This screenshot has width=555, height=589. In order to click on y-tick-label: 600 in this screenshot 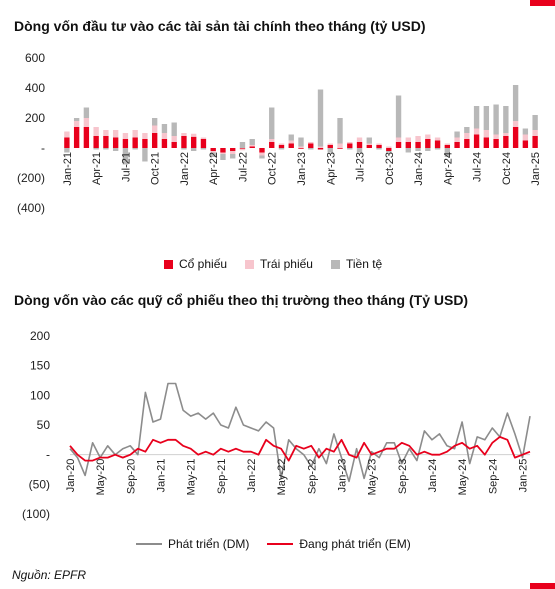, I will do `click(35, 58)`.